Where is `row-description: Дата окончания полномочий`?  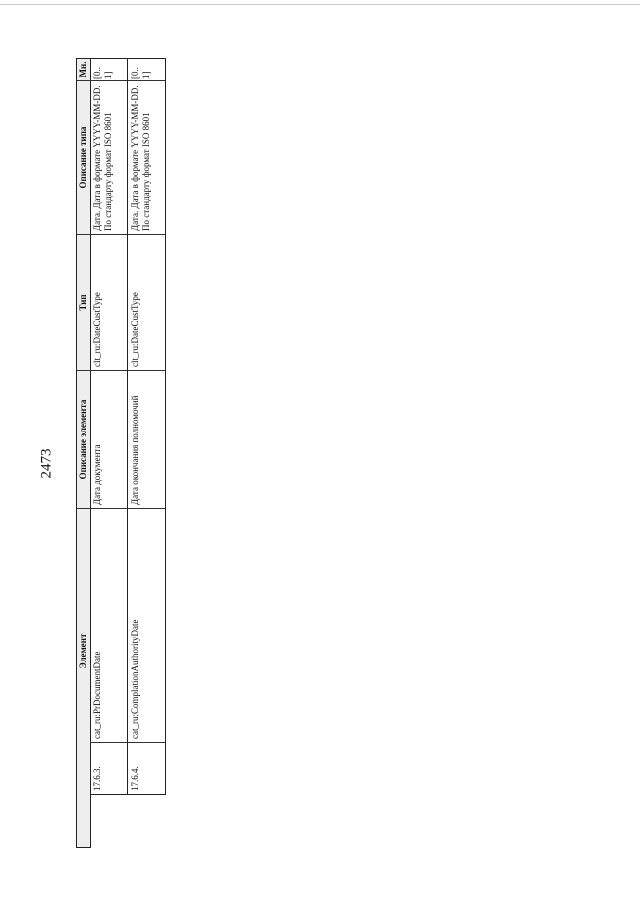 row-description: Дата окончания полномочий is located at coordinates (146, 440).